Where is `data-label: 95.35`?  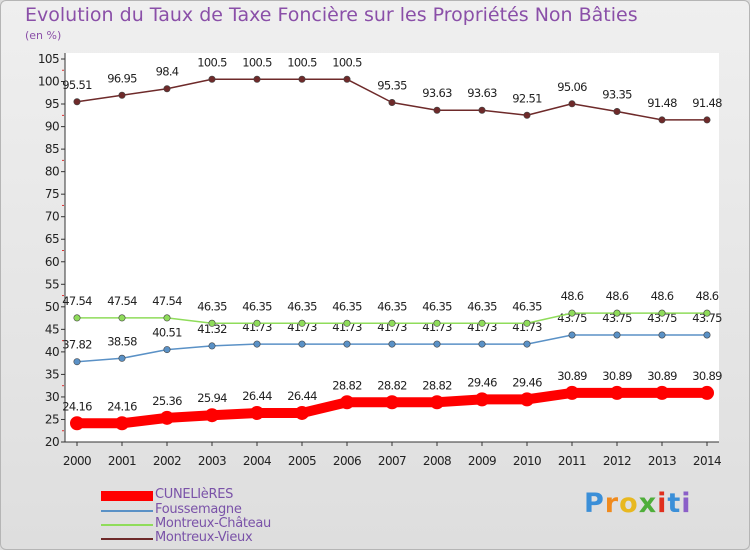 data-label: 95.35 is located at coordinates (392, 85).